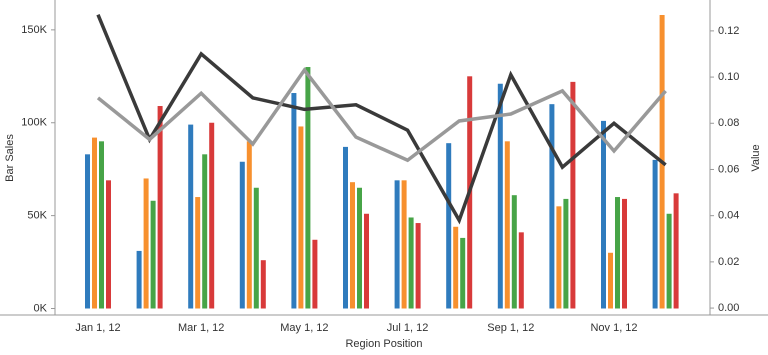  I want to click on y-tick-label: 100K, so click(34, 123).